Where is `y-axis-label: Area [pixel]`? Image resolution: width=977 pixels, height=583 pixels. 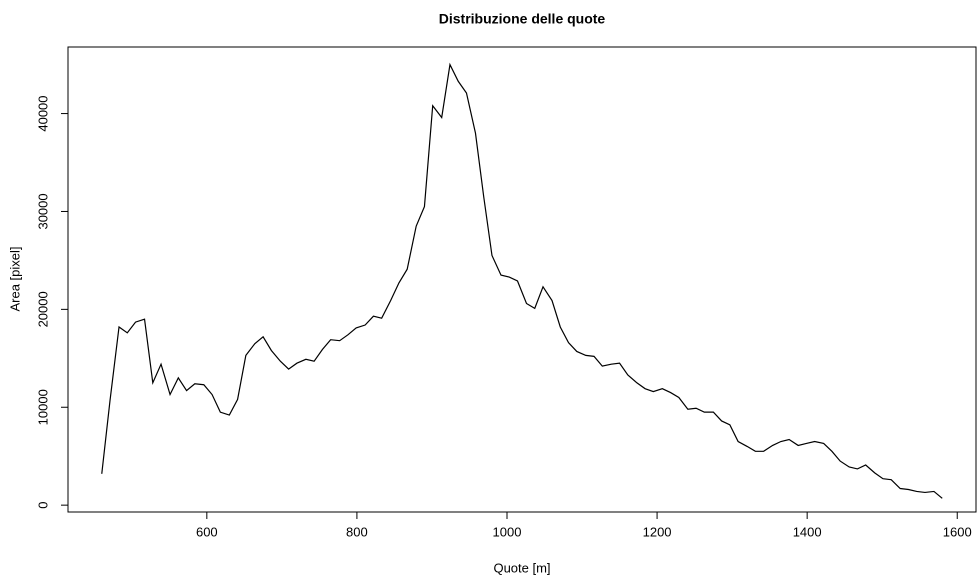
y-axis-label: Area [pixel] is located at coordinates (14, 278).